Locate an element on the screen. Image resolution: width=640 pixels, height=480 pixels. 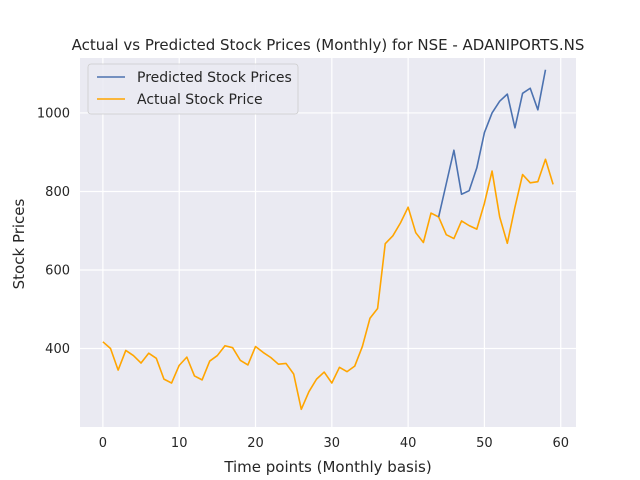
y-tick-label: 1000 is located at coordinates (53, 113).